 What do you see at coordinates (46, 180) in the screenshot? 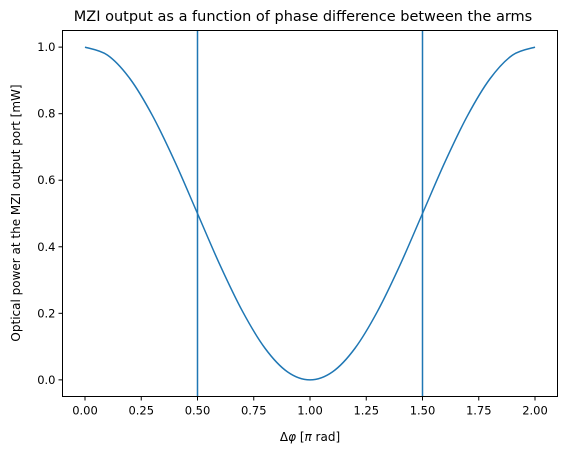
I see `y-tick-label: 0.6` at bounding box center [46, 180].